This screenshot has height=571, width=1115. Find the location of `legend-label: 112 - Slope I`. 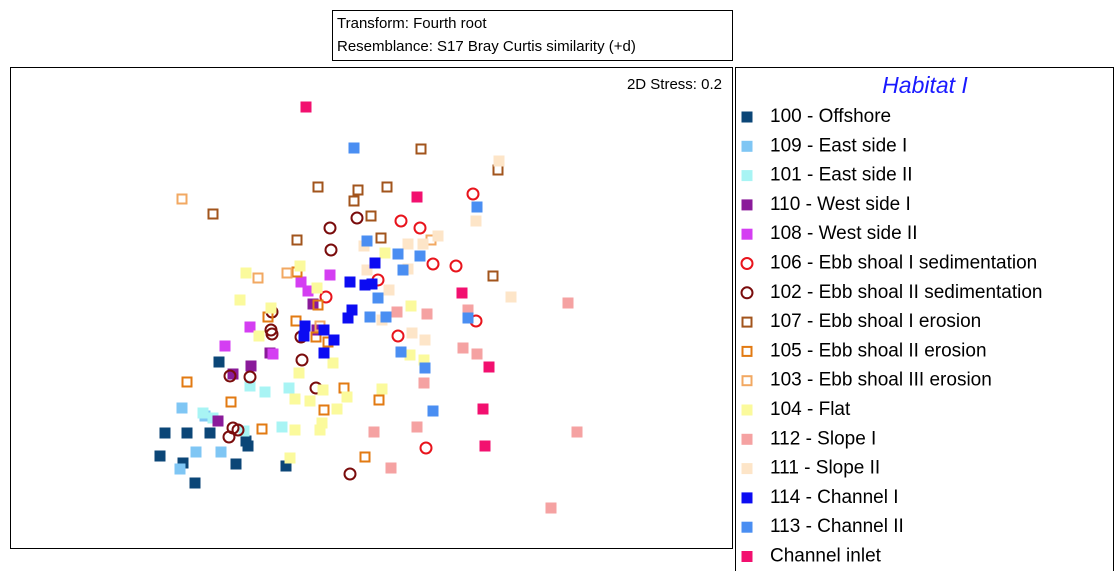

legend-label: 112 - Slope I is located at coordinates (823, 438).